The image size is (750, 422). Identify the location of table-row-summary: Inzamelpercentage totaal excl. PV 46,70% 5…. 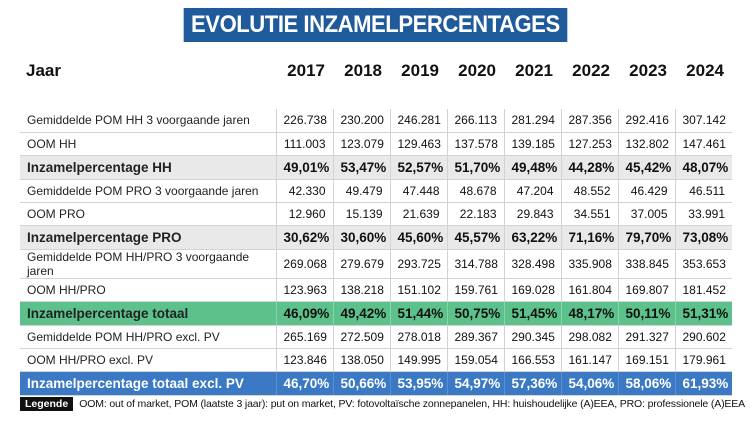
(376, 383).